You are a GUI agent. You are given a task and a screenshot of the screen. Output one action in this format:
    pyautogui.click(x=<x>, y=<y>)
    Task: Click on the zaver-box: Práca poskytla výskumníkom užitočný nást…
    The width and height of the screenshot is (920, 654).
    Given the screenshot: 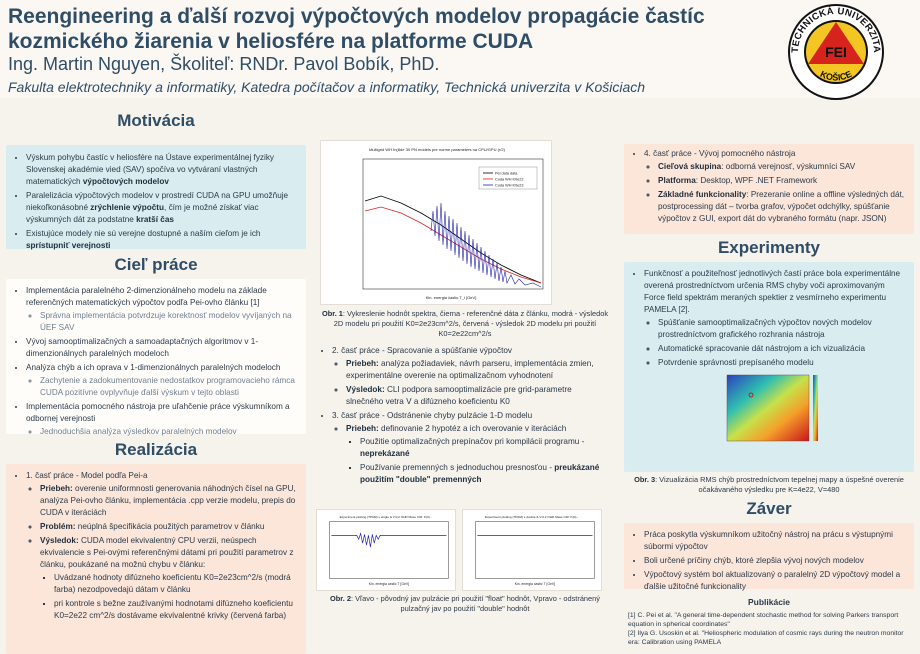 What is the action you would take?
    pyautogui.click(x=769, y=557)
    